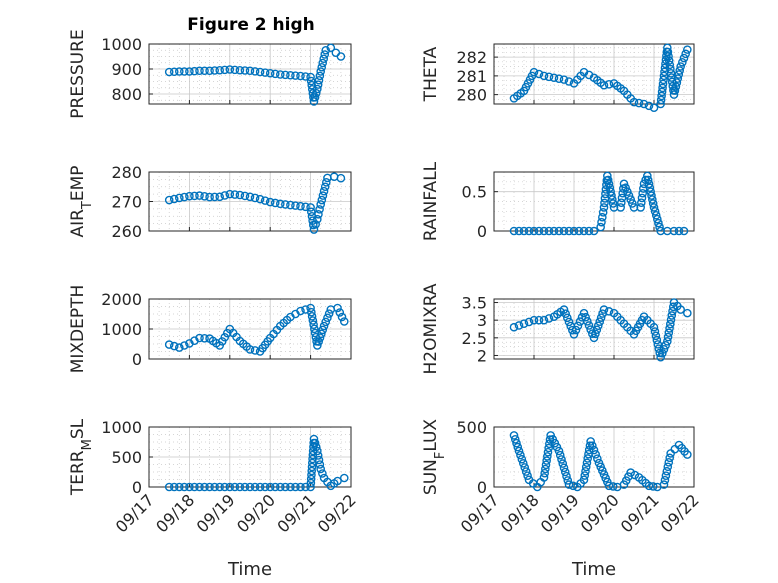  I want to click on y-axis-label: MIXDEPTH, so click(78, 329).